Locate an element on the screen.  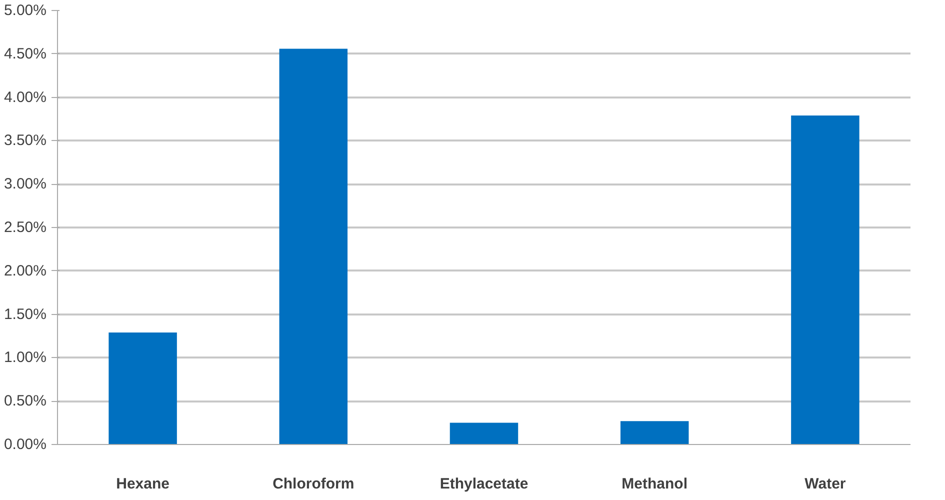
x-tick-label: Ethylacetate is located at coordinates (484, 484).